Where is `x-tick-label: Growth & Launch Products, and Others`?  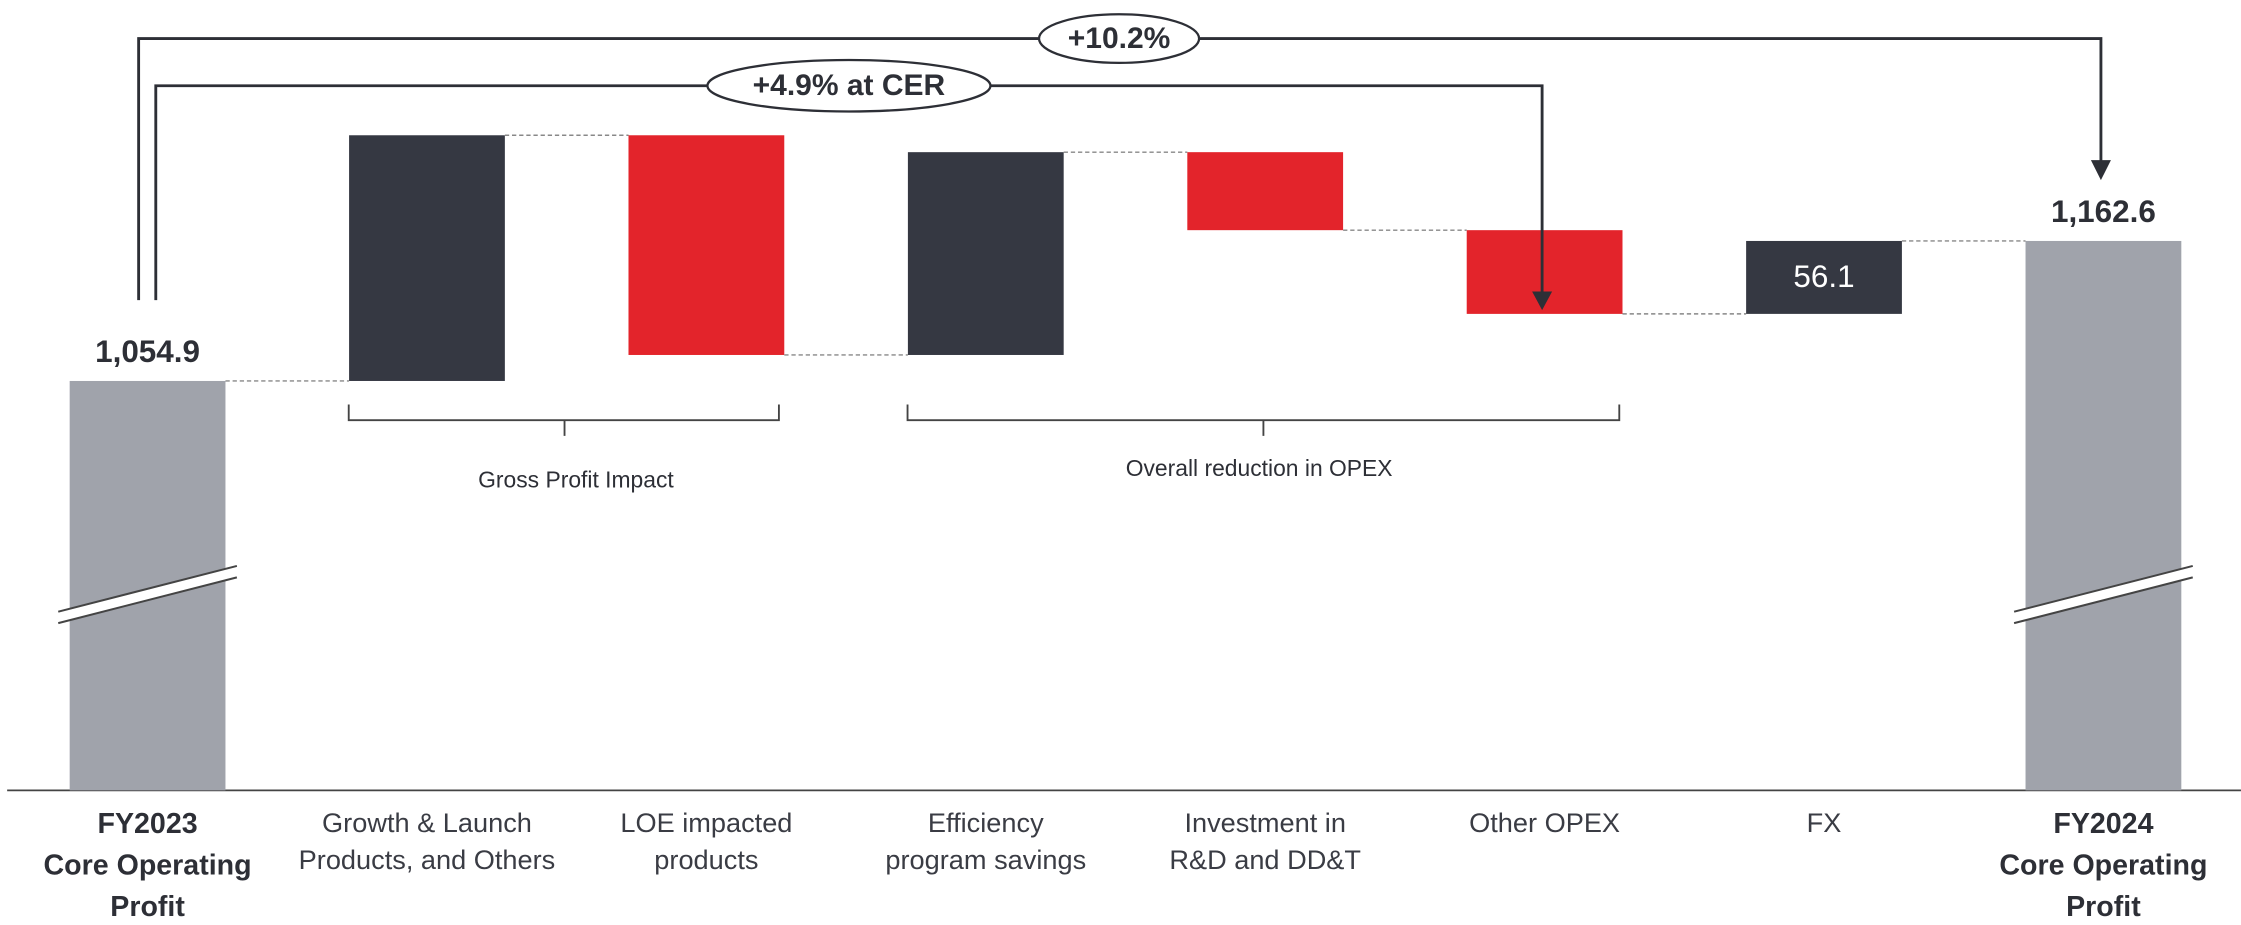 x-tick-label: Growth & Launch Products, and Others is located at coordinates (427, 842).